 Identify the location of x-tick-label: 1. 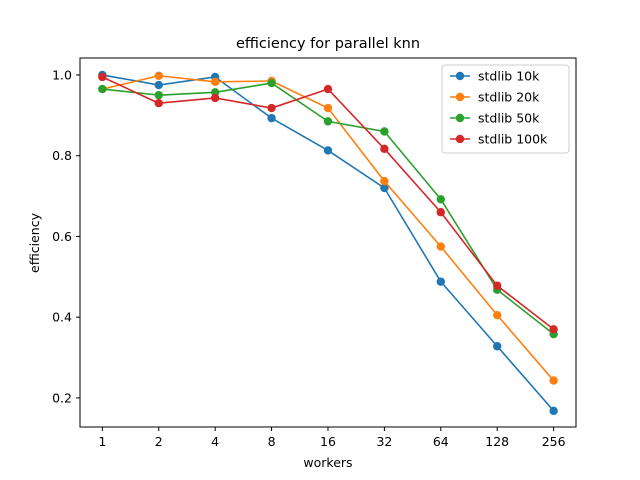
(102, 441).